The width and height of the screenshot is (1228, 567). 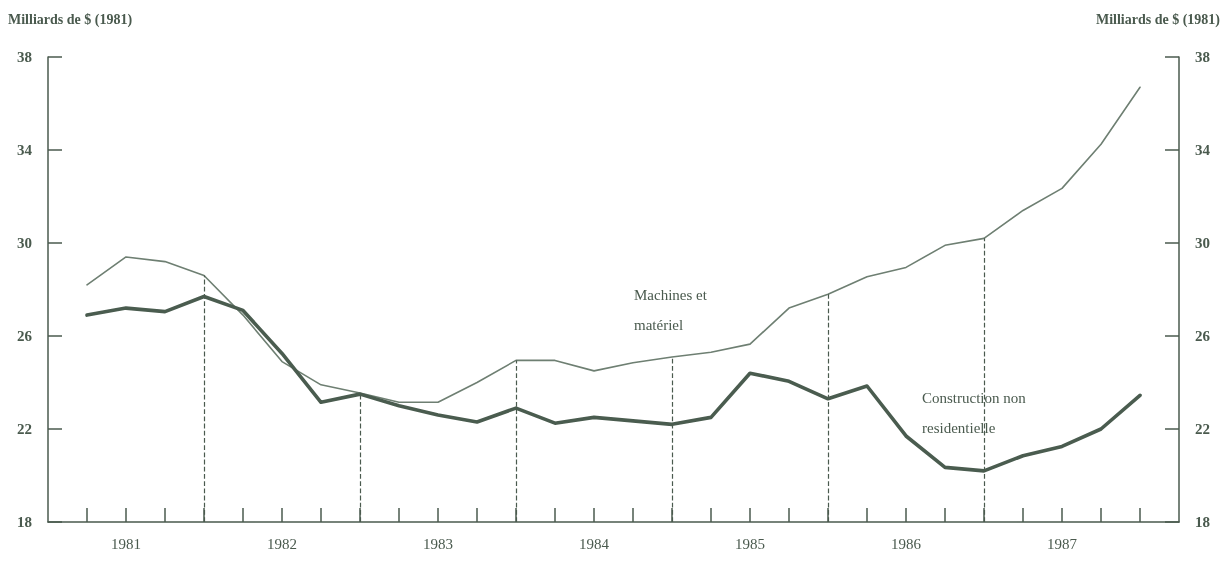 What do you see at coordinates (906, 543) in the screenshot?
I see `x-tick-label: 1986` at bounding box center [906, 543].